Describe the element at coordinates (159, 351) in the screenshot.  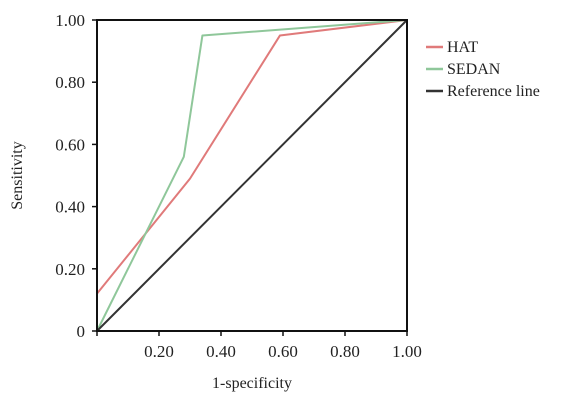
I see `x-tick-label: 0.20` at that location.